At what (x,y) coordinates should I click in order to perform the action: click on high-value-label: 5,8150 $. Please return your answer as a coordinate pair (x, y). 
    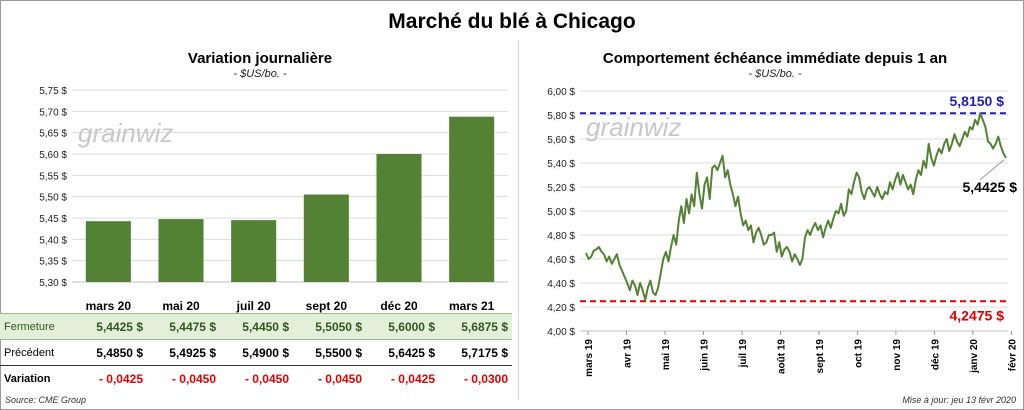
    Looking at the image, I should click on (977, 101).